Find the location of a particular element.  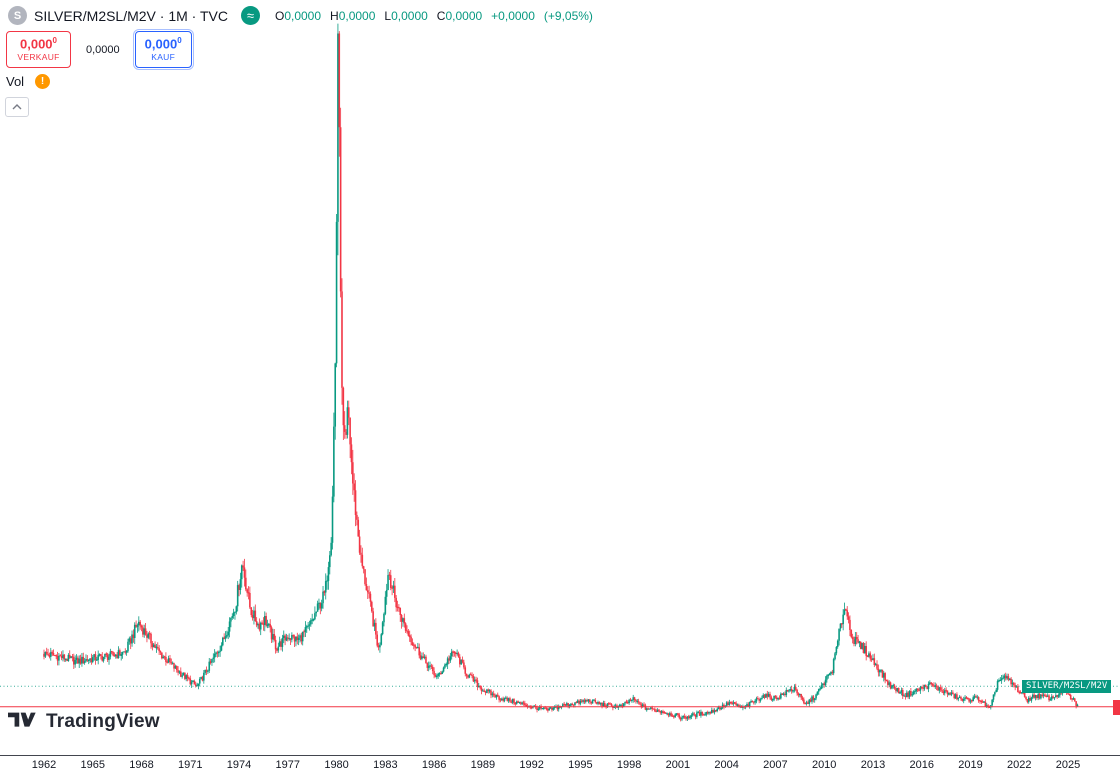

close-value: 0,0000 is located at coordinates (464, 15).